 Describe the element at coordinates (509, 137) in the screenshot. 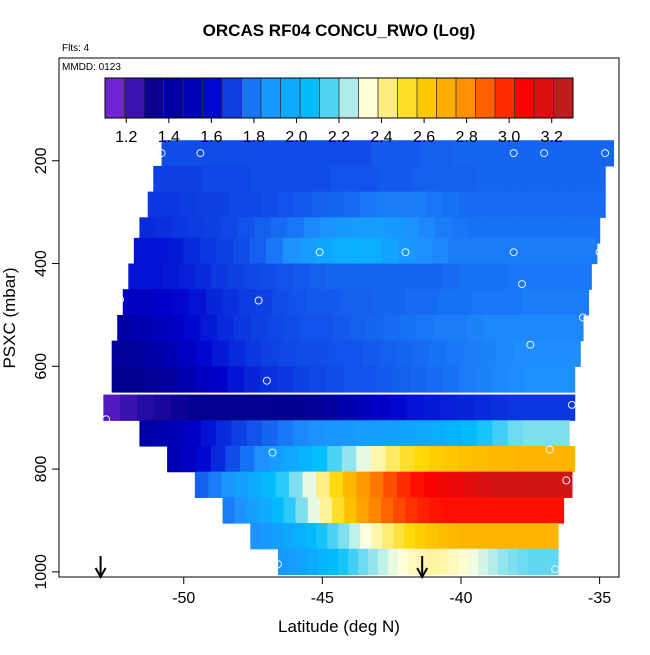

I see `colorbar-tick-label: 3.0` at that location.